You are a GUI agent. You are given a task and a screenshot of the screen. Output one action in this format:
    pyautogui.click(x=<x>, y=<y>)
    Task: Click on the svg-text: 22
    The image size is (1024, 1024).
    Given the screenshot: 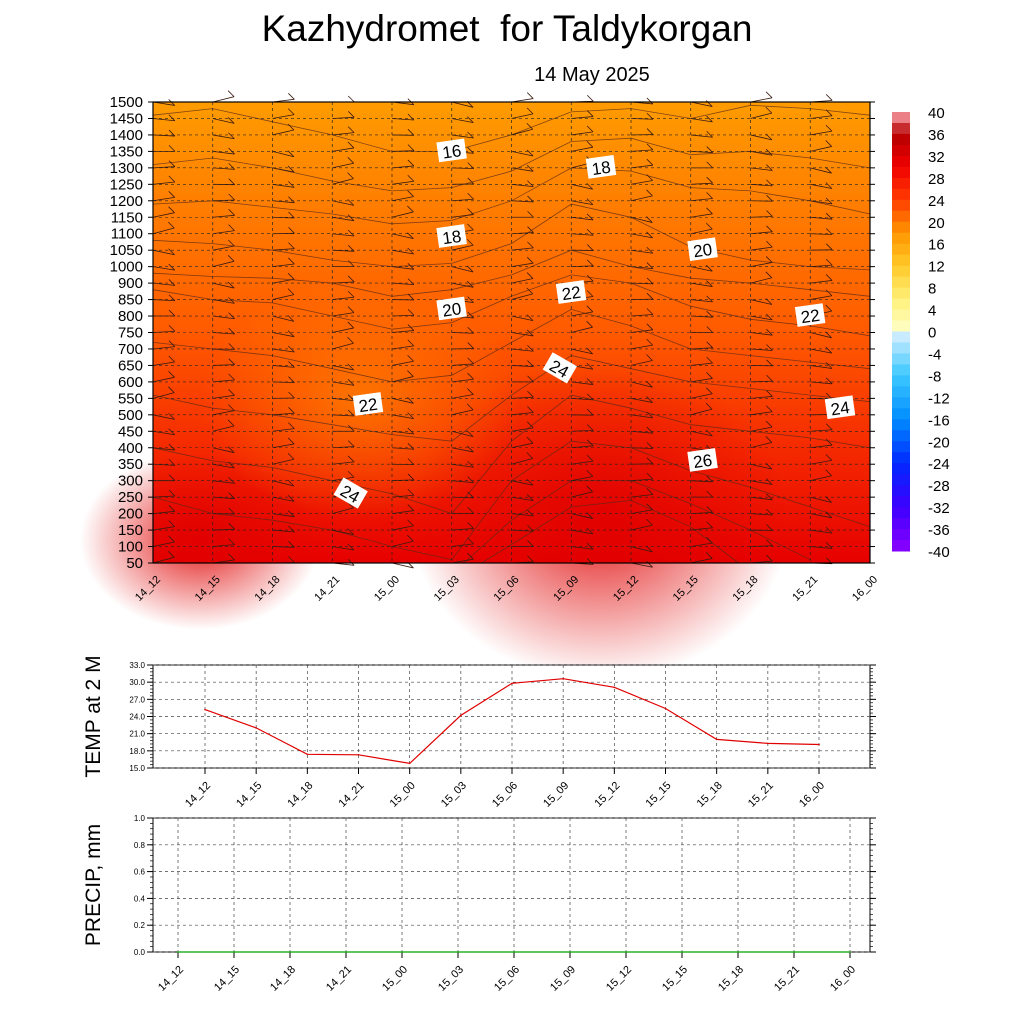 What is the action you would take?
    pyautogui.click(x=571, y=293)
    